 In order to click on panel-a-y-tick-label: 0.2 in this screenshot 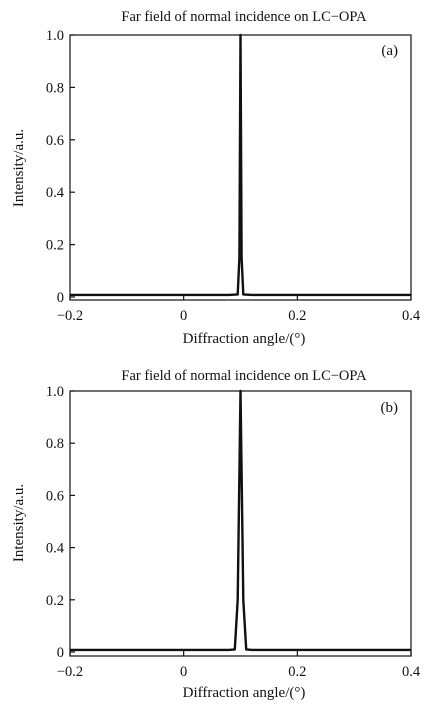, I will do `click(55, 246)`.